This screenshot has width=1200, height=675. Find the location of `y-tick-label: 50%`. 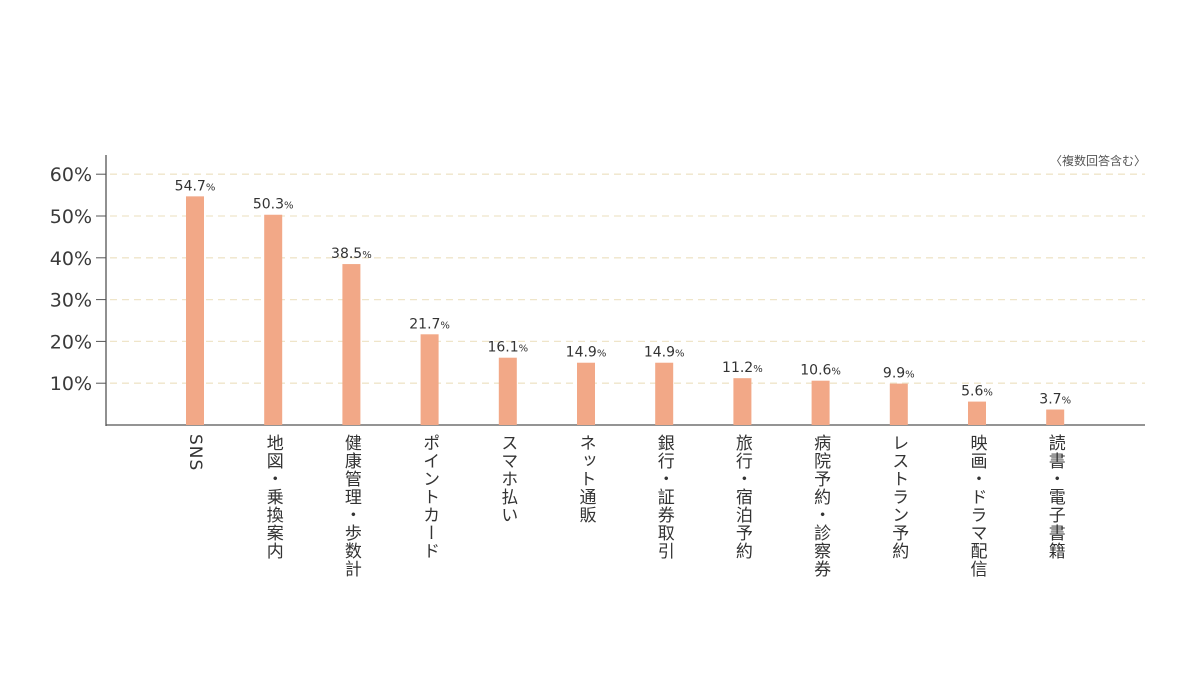

y-tick-label: 50% is located at coordinates (71, 217).